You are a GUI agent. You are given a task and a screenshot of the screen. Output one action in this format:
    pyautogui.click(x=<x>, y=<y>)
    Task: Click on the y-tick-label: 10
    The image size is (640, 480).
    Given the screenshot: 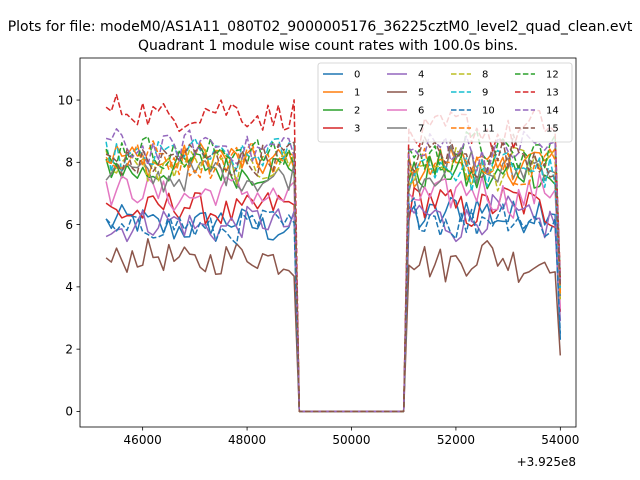 What is the action you would take?
    pyautogui.click(x=65, y=100)
    